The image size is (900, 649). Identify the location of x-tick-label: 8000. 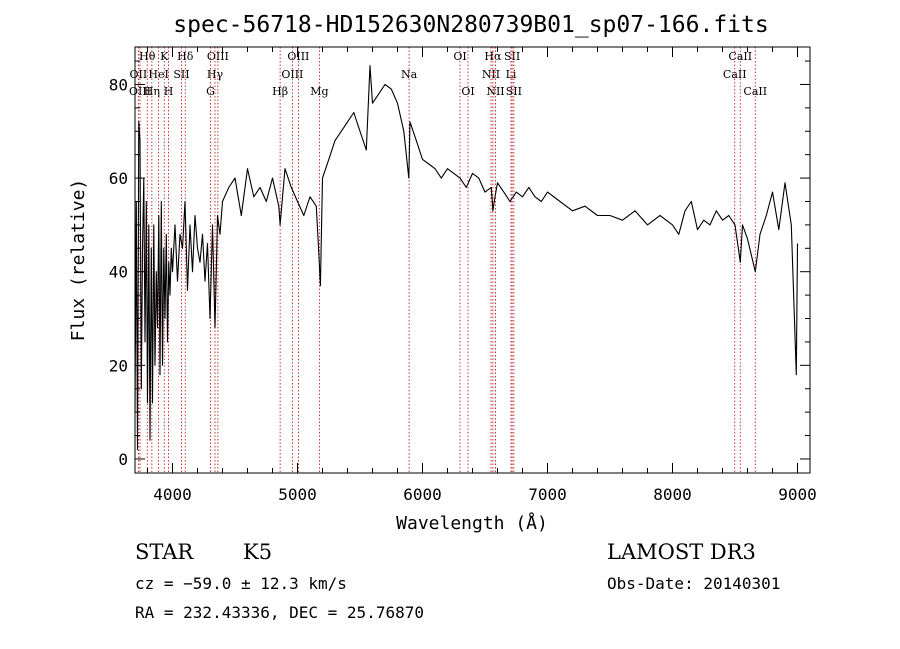
(672, 494).